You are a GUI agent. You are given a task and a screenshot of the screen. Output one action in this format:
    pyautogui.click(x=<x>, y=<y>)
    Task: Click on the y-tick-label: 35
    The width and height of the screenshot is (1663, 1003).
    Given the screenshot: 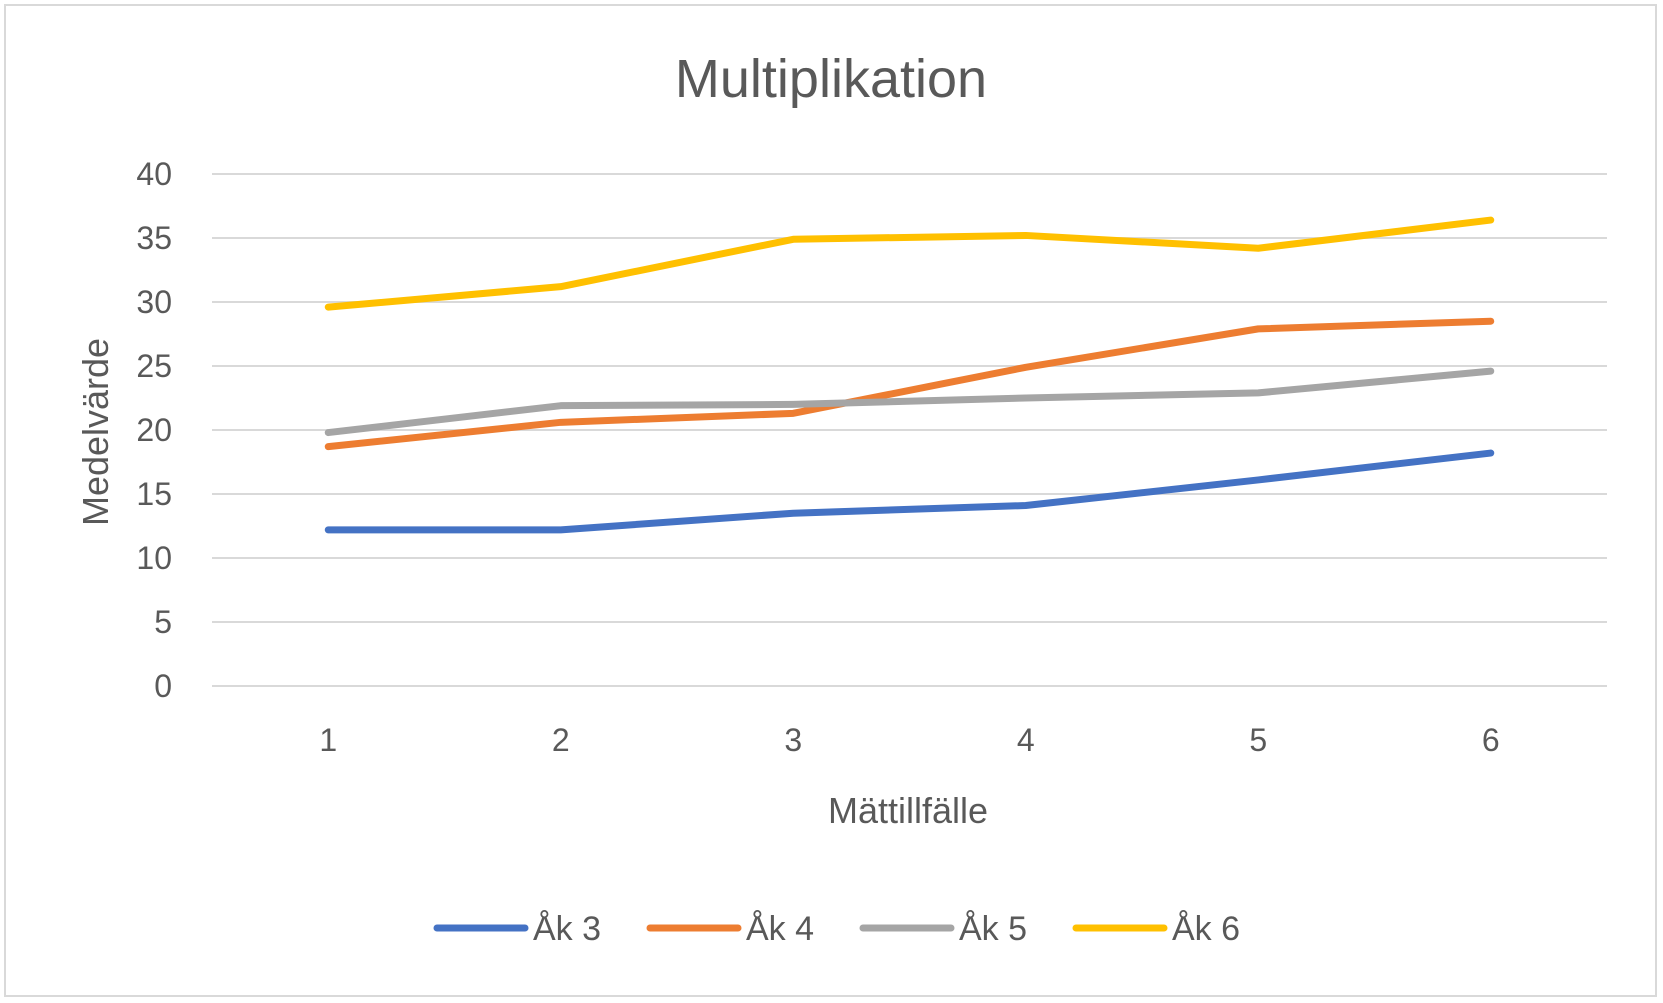 What is the action you would take?
    pyautogui.click(x=154, y=238)
    